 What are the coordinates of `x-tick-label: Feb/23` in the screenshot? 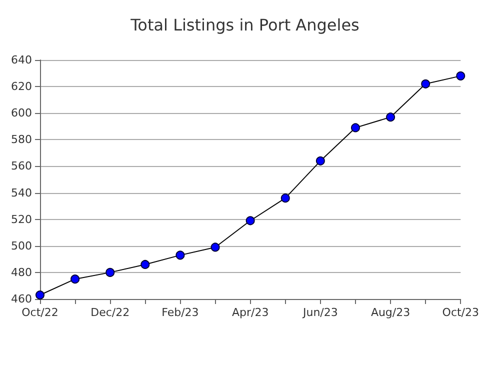 It's located at (180, 312).